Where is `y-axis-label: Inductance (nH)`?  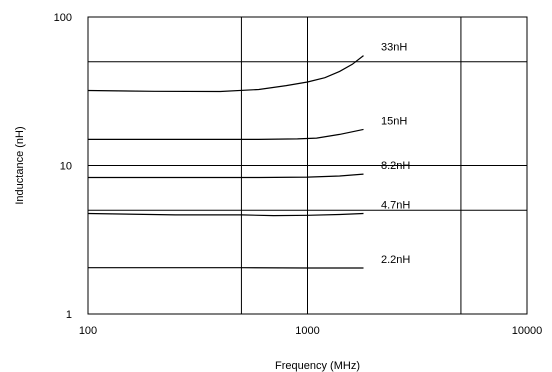
y-axis-label: Inductance (nH) is located at coordinates (20, 165).